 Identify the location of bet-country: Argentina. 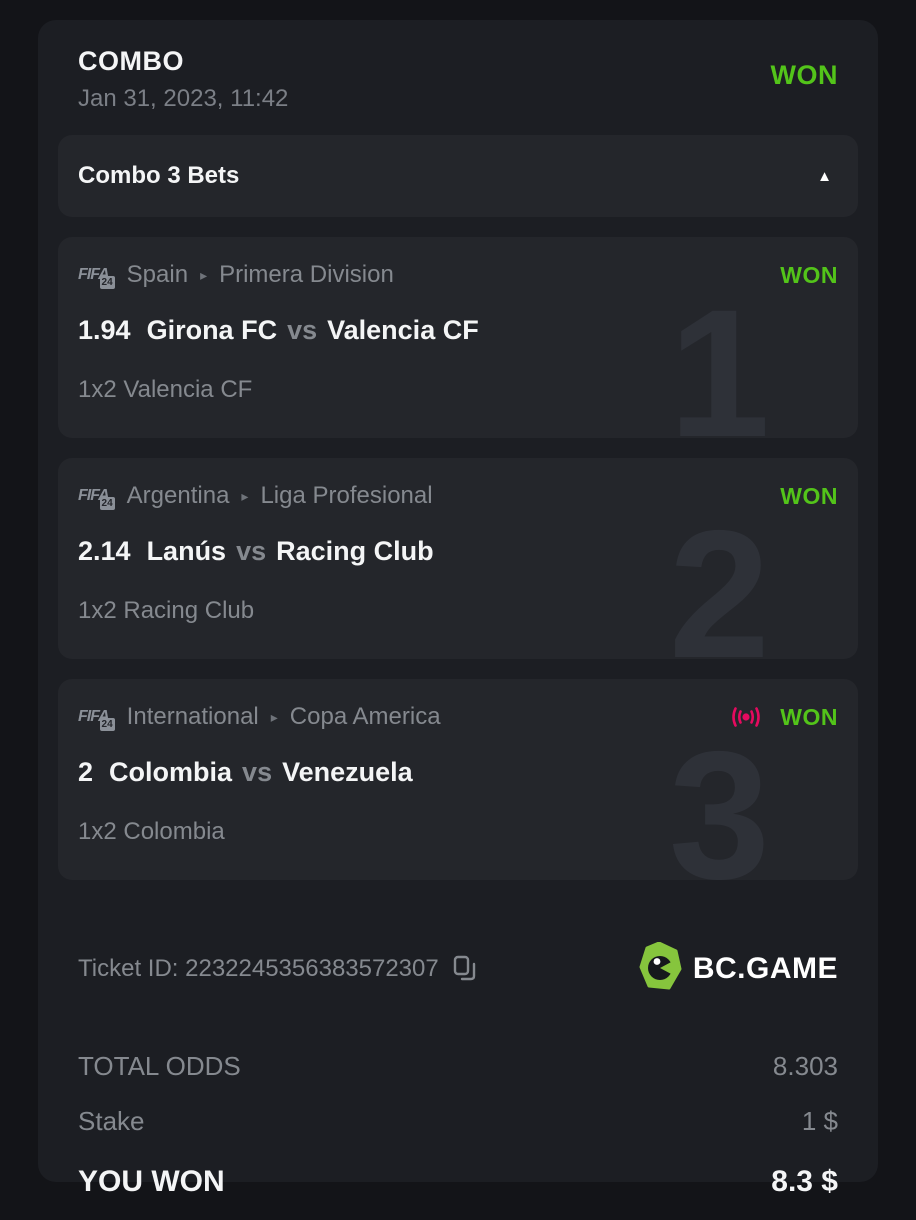
(178, 495).